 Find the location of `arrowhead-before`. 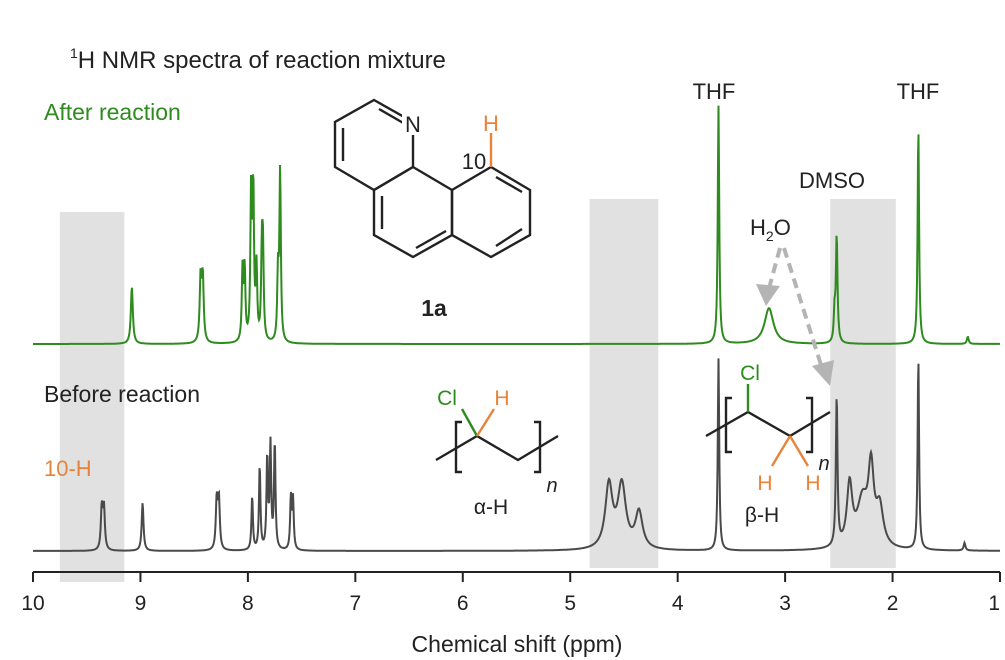

arrowhead-before is located at coordinates (823, 373).